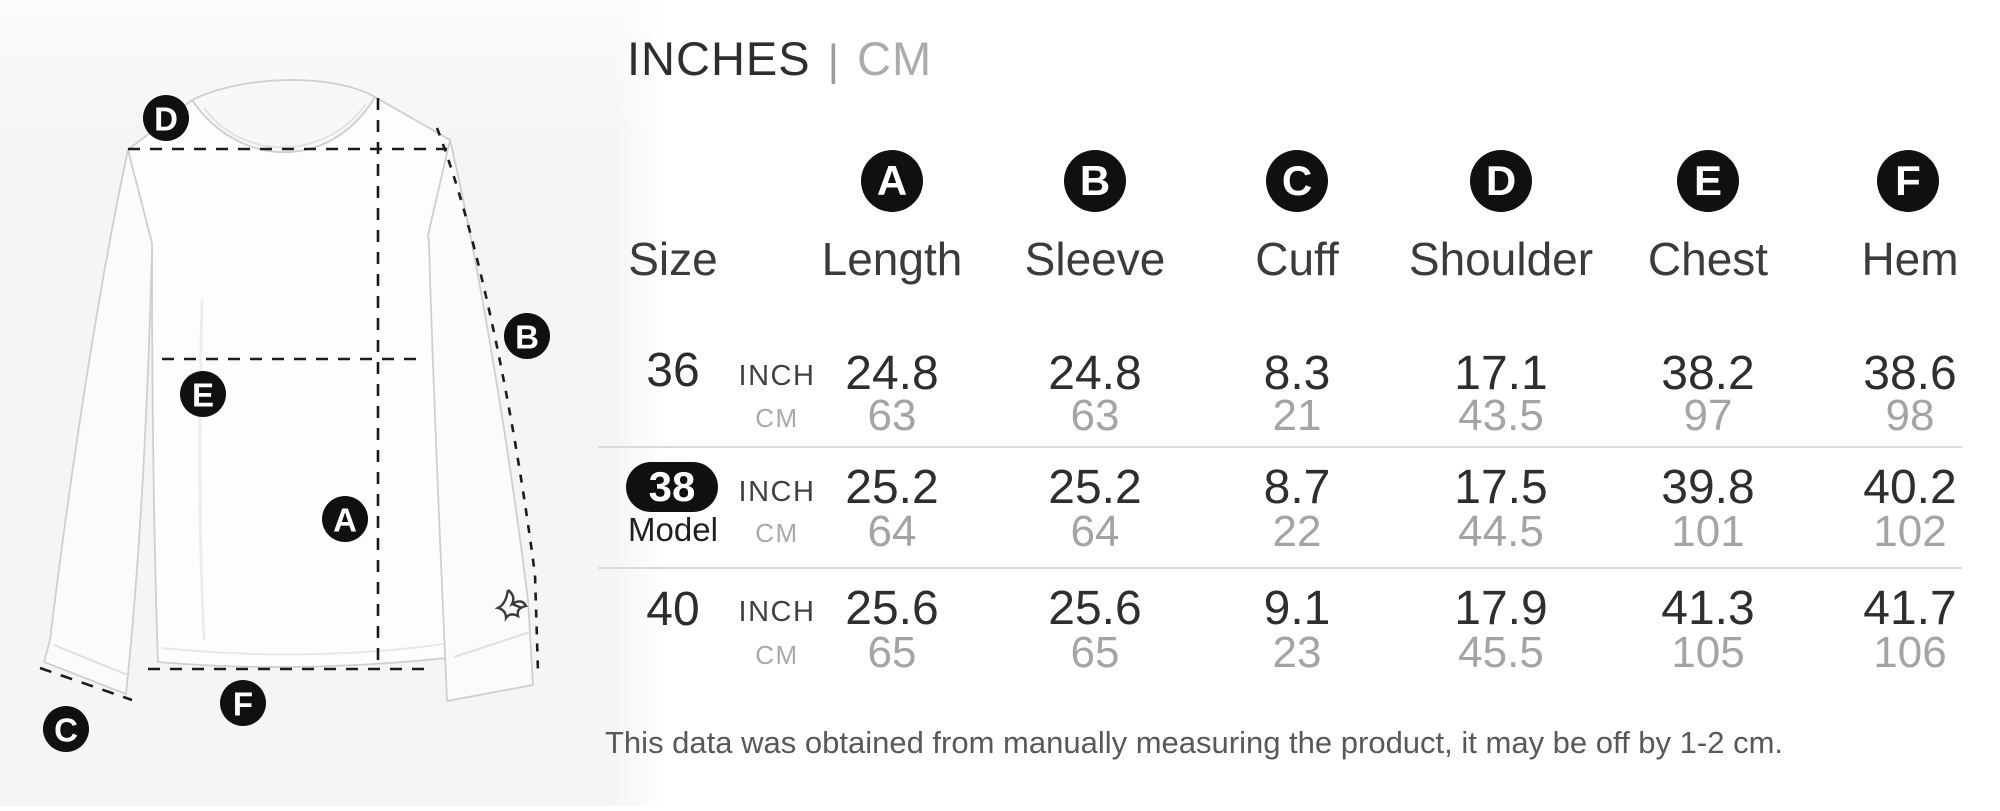 The height and width of the screenshot is (811, 2000). I want to click on size-value: 36, so click(673, 370).